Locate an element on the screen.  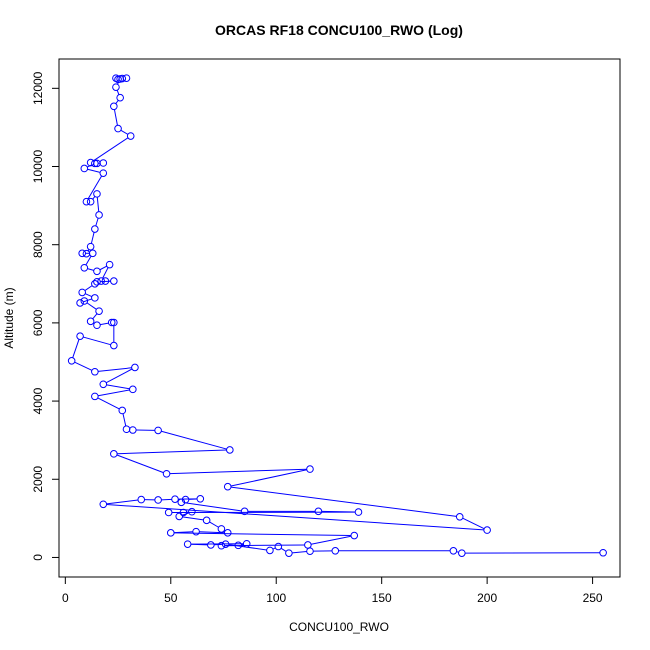
x-tick-label: 100 is located at coordinates (276, 598).